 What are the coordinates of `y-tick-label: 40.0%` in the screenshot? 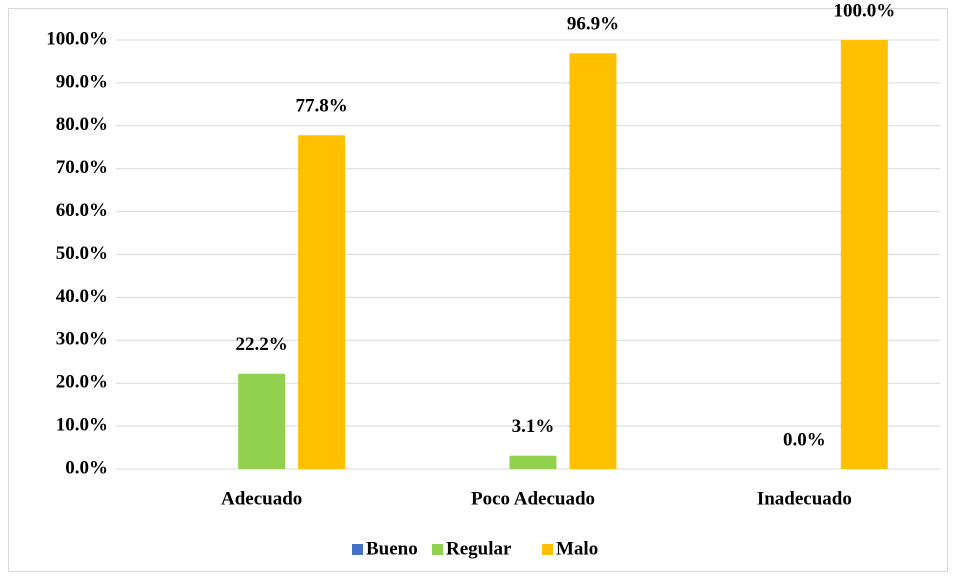 It's located at (82, 296).